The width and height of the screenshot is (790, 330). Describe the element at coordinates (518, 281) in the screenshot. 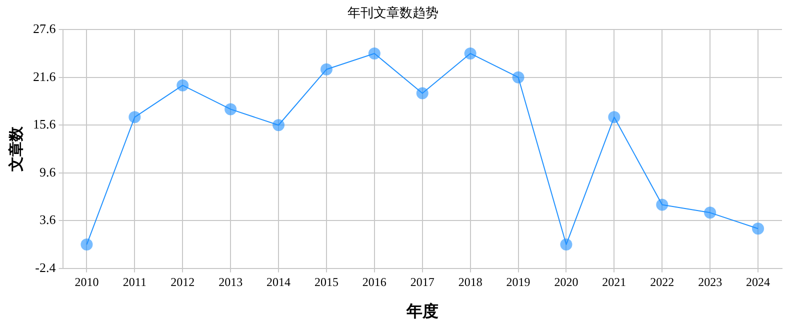

I see `x-tick-label: 2019` at that location.